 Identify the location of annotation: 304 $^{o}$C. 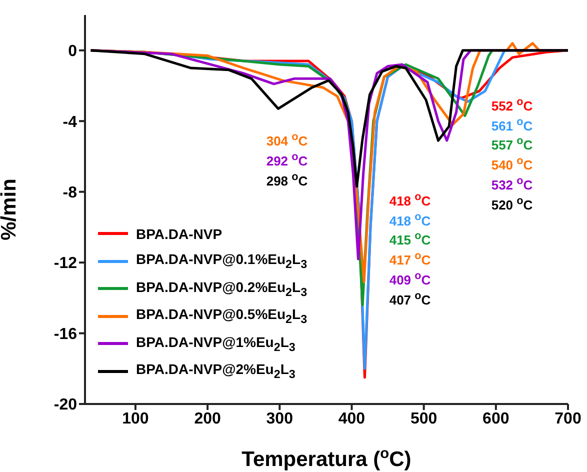
(287, 140).